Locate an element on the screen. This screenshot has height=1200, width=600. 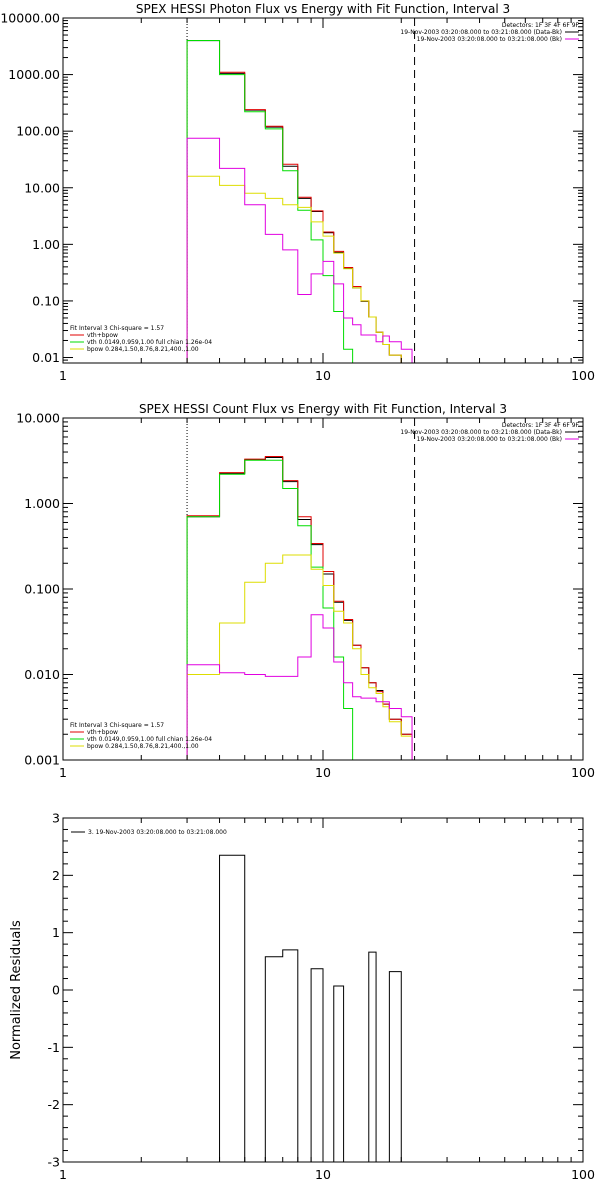
y-tick-label: 1 is located at coordinates (56, 932).